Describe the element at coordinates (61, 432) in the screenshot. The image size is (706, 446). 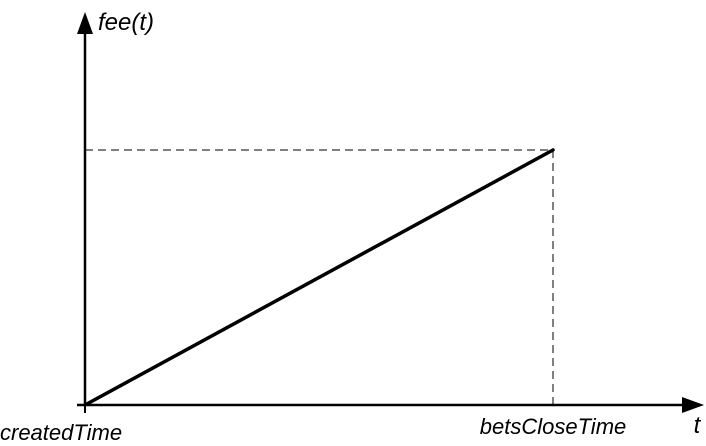
I see `x-tick-label-created: createdTime` at that location.